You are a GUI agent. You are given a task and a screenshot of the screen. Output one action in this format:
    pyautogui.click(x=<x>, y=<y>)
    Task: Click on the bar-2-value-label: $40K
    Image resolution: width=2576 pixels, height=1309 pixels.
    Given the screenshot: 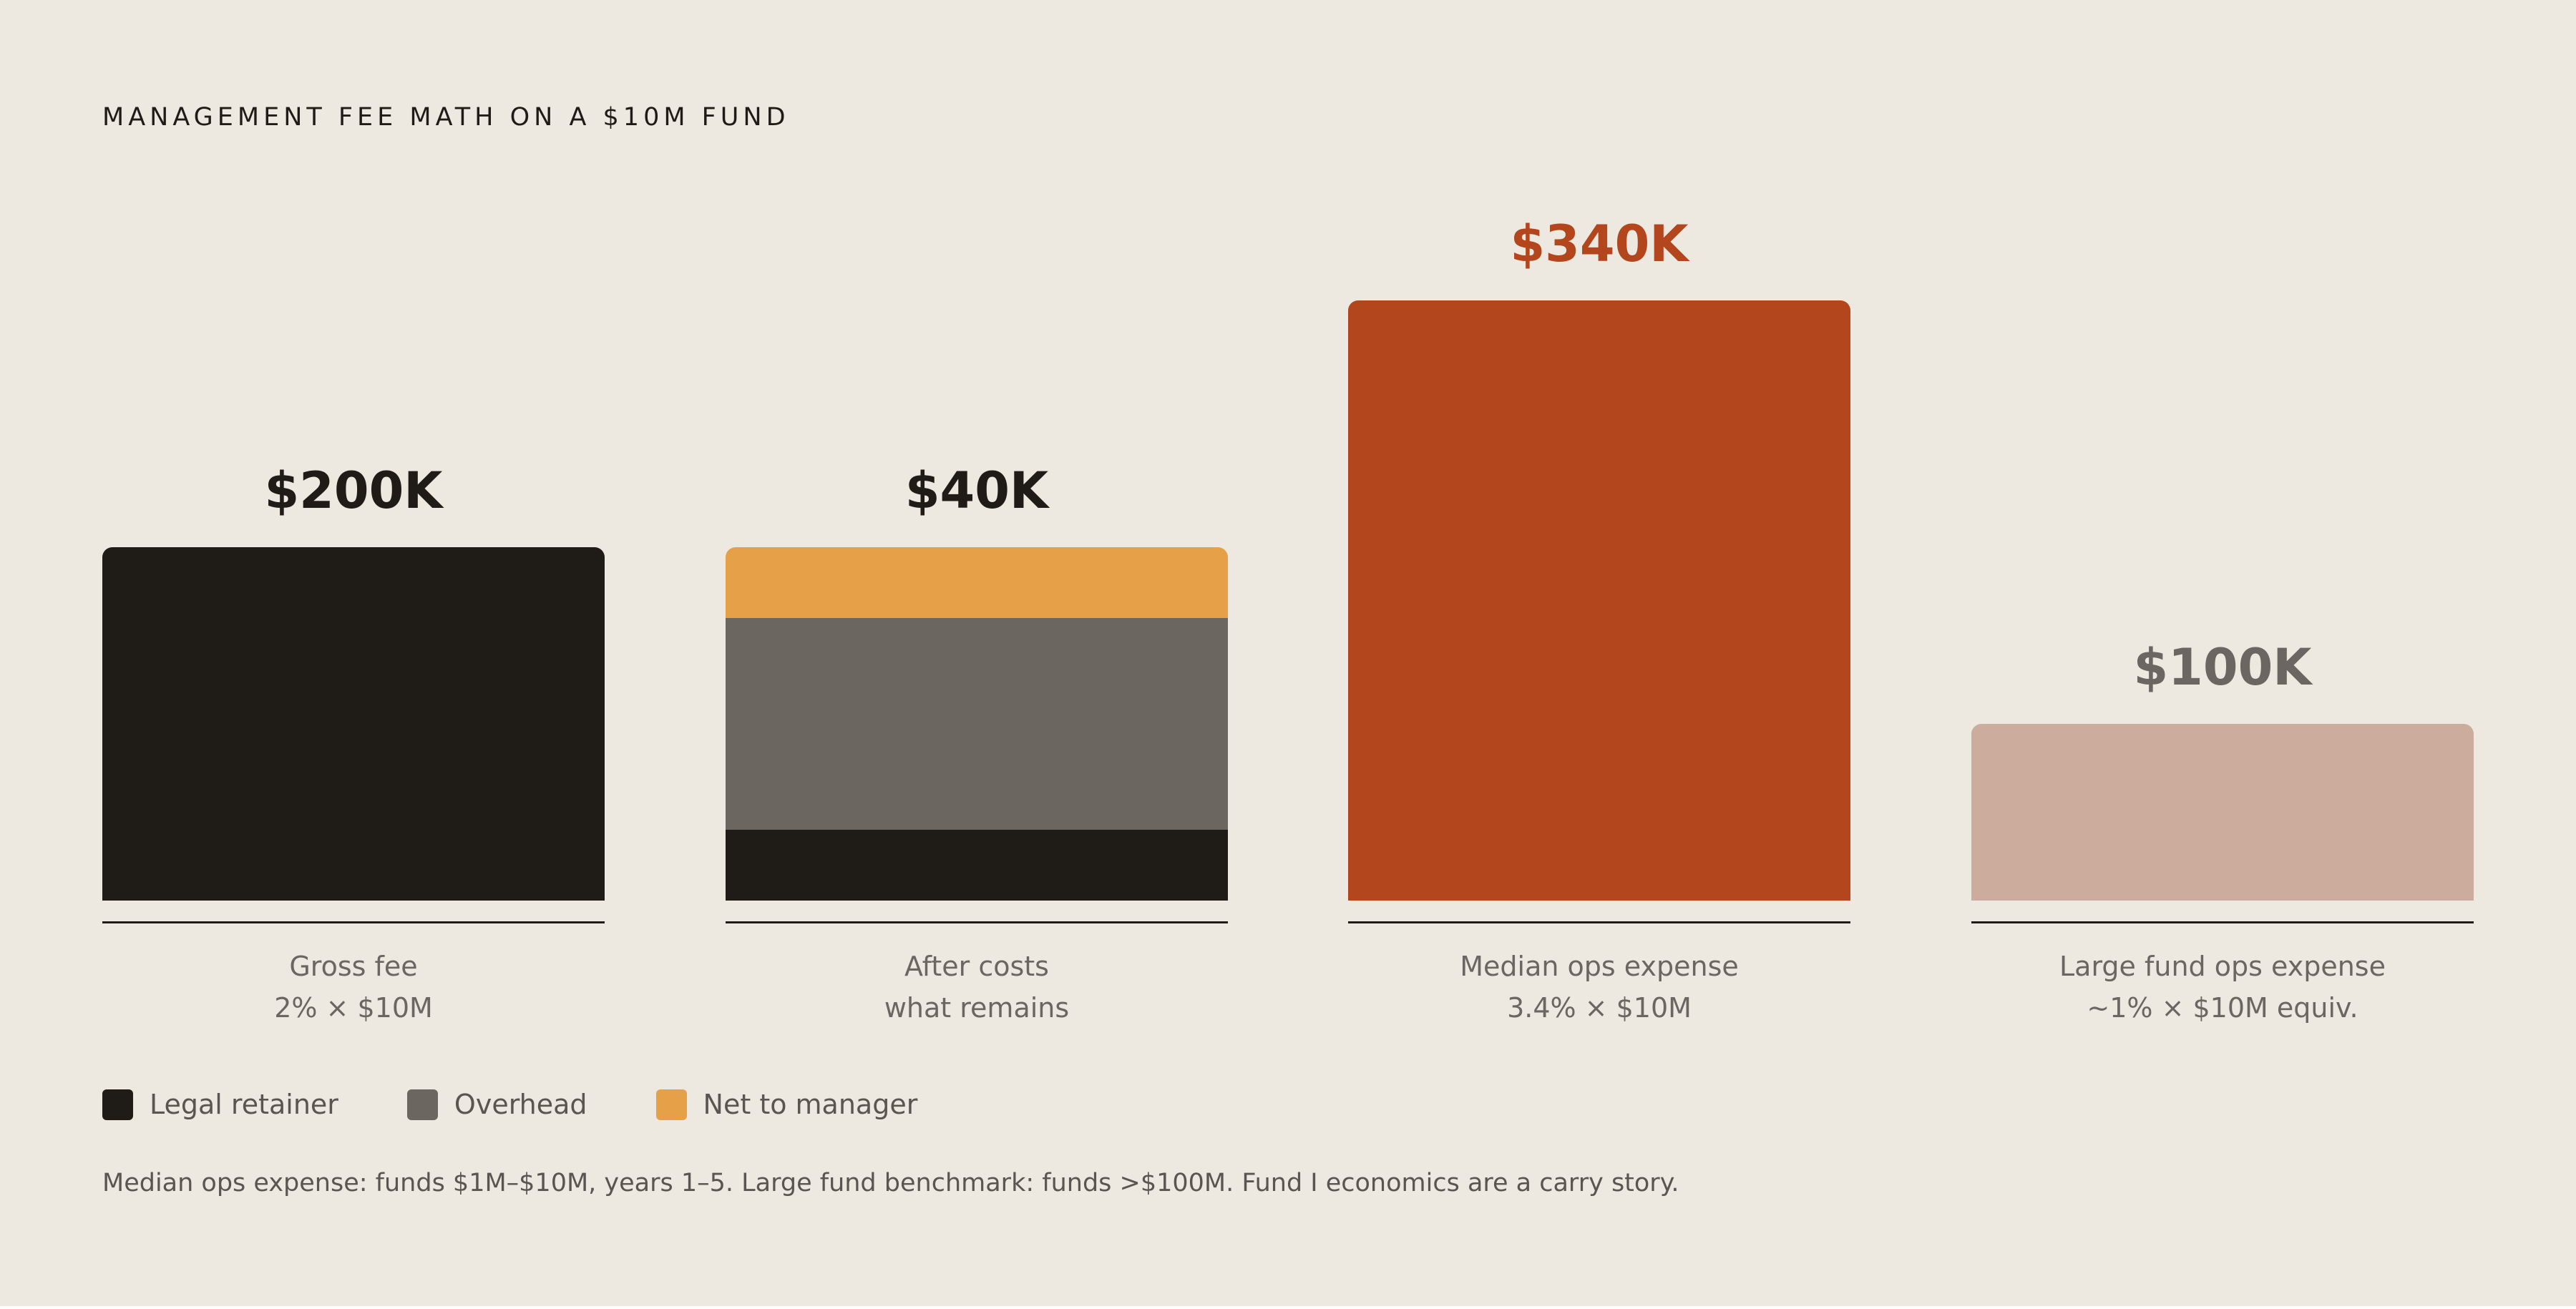 What is the action you would take?
    pyautogui.click(x=976, y=491)
    